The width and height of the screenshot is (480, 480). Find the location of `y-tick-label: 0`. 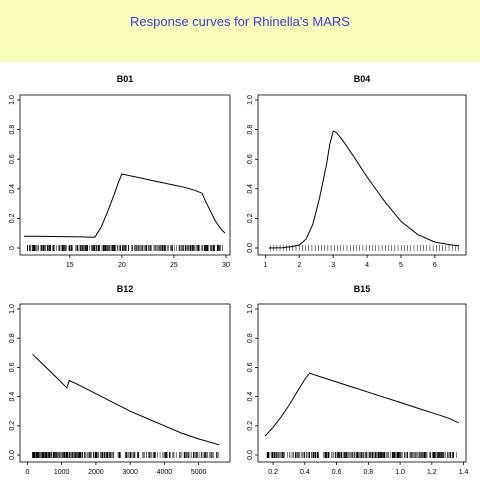

y-tick-label: 0 is located at coordinates (12, 248).